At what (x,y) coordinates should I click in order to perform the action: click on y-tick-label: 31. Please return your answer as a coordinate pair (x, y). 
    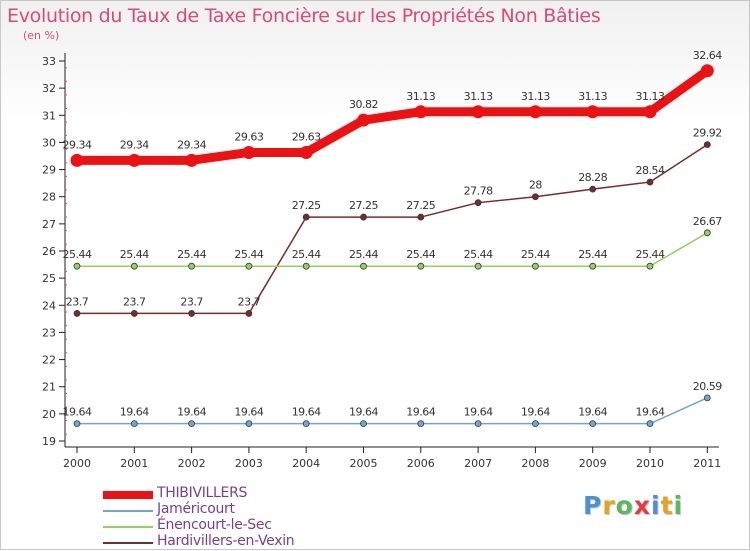
    Looking at the image, I should click on (49, 115).